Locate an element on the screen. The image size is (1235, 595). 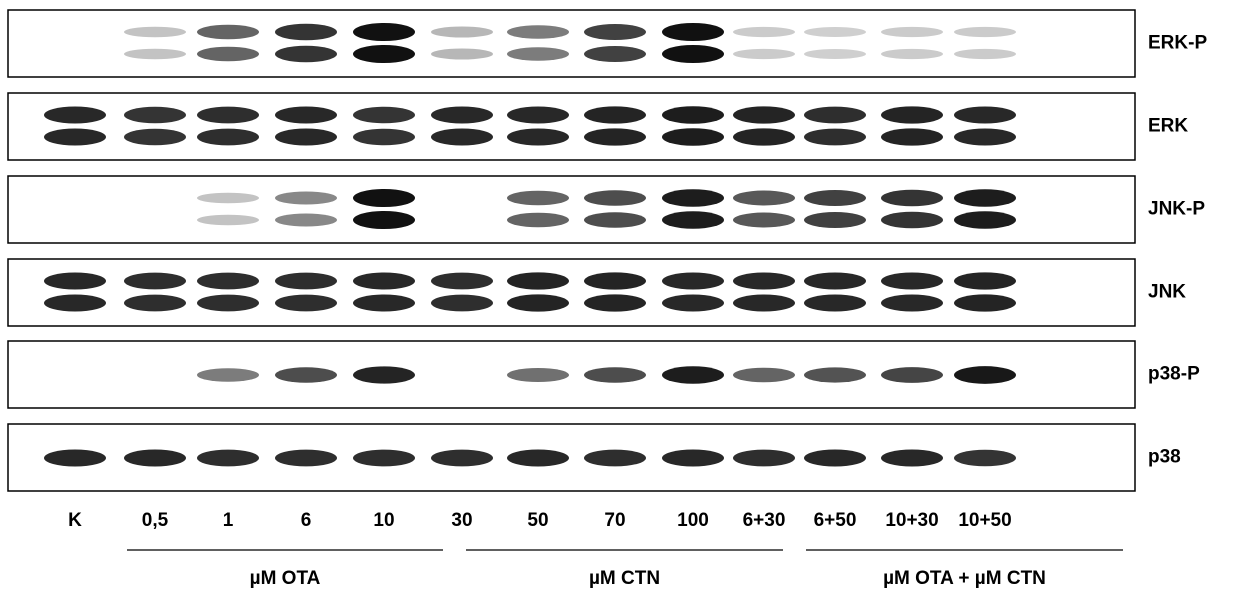
lane-label: 30 is located at coordinates (461, 520).